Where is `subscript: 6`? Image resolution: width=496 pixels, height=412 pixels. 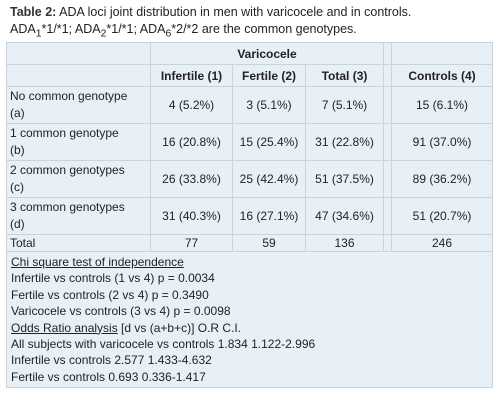
subscript: 6 is located at coordinates (168, 34).